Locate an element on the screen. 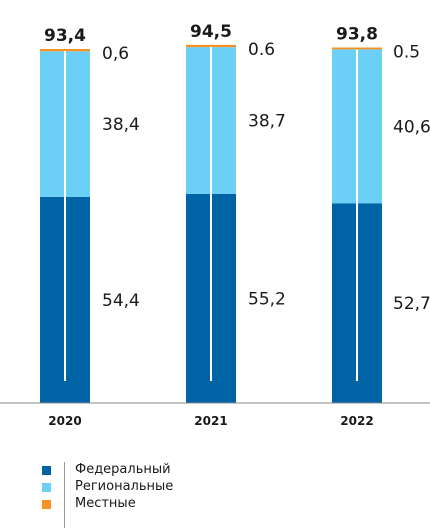 The height and width of the screenshot is (528, 430). value-label-regional-2020: 38,4 is located at coordinates (121, 125).